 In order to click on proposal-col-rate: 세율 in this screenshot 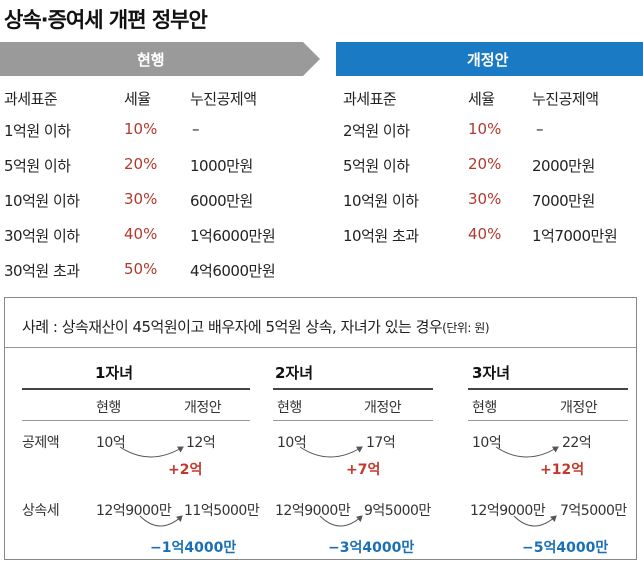, I will do `click(481, 99)`.